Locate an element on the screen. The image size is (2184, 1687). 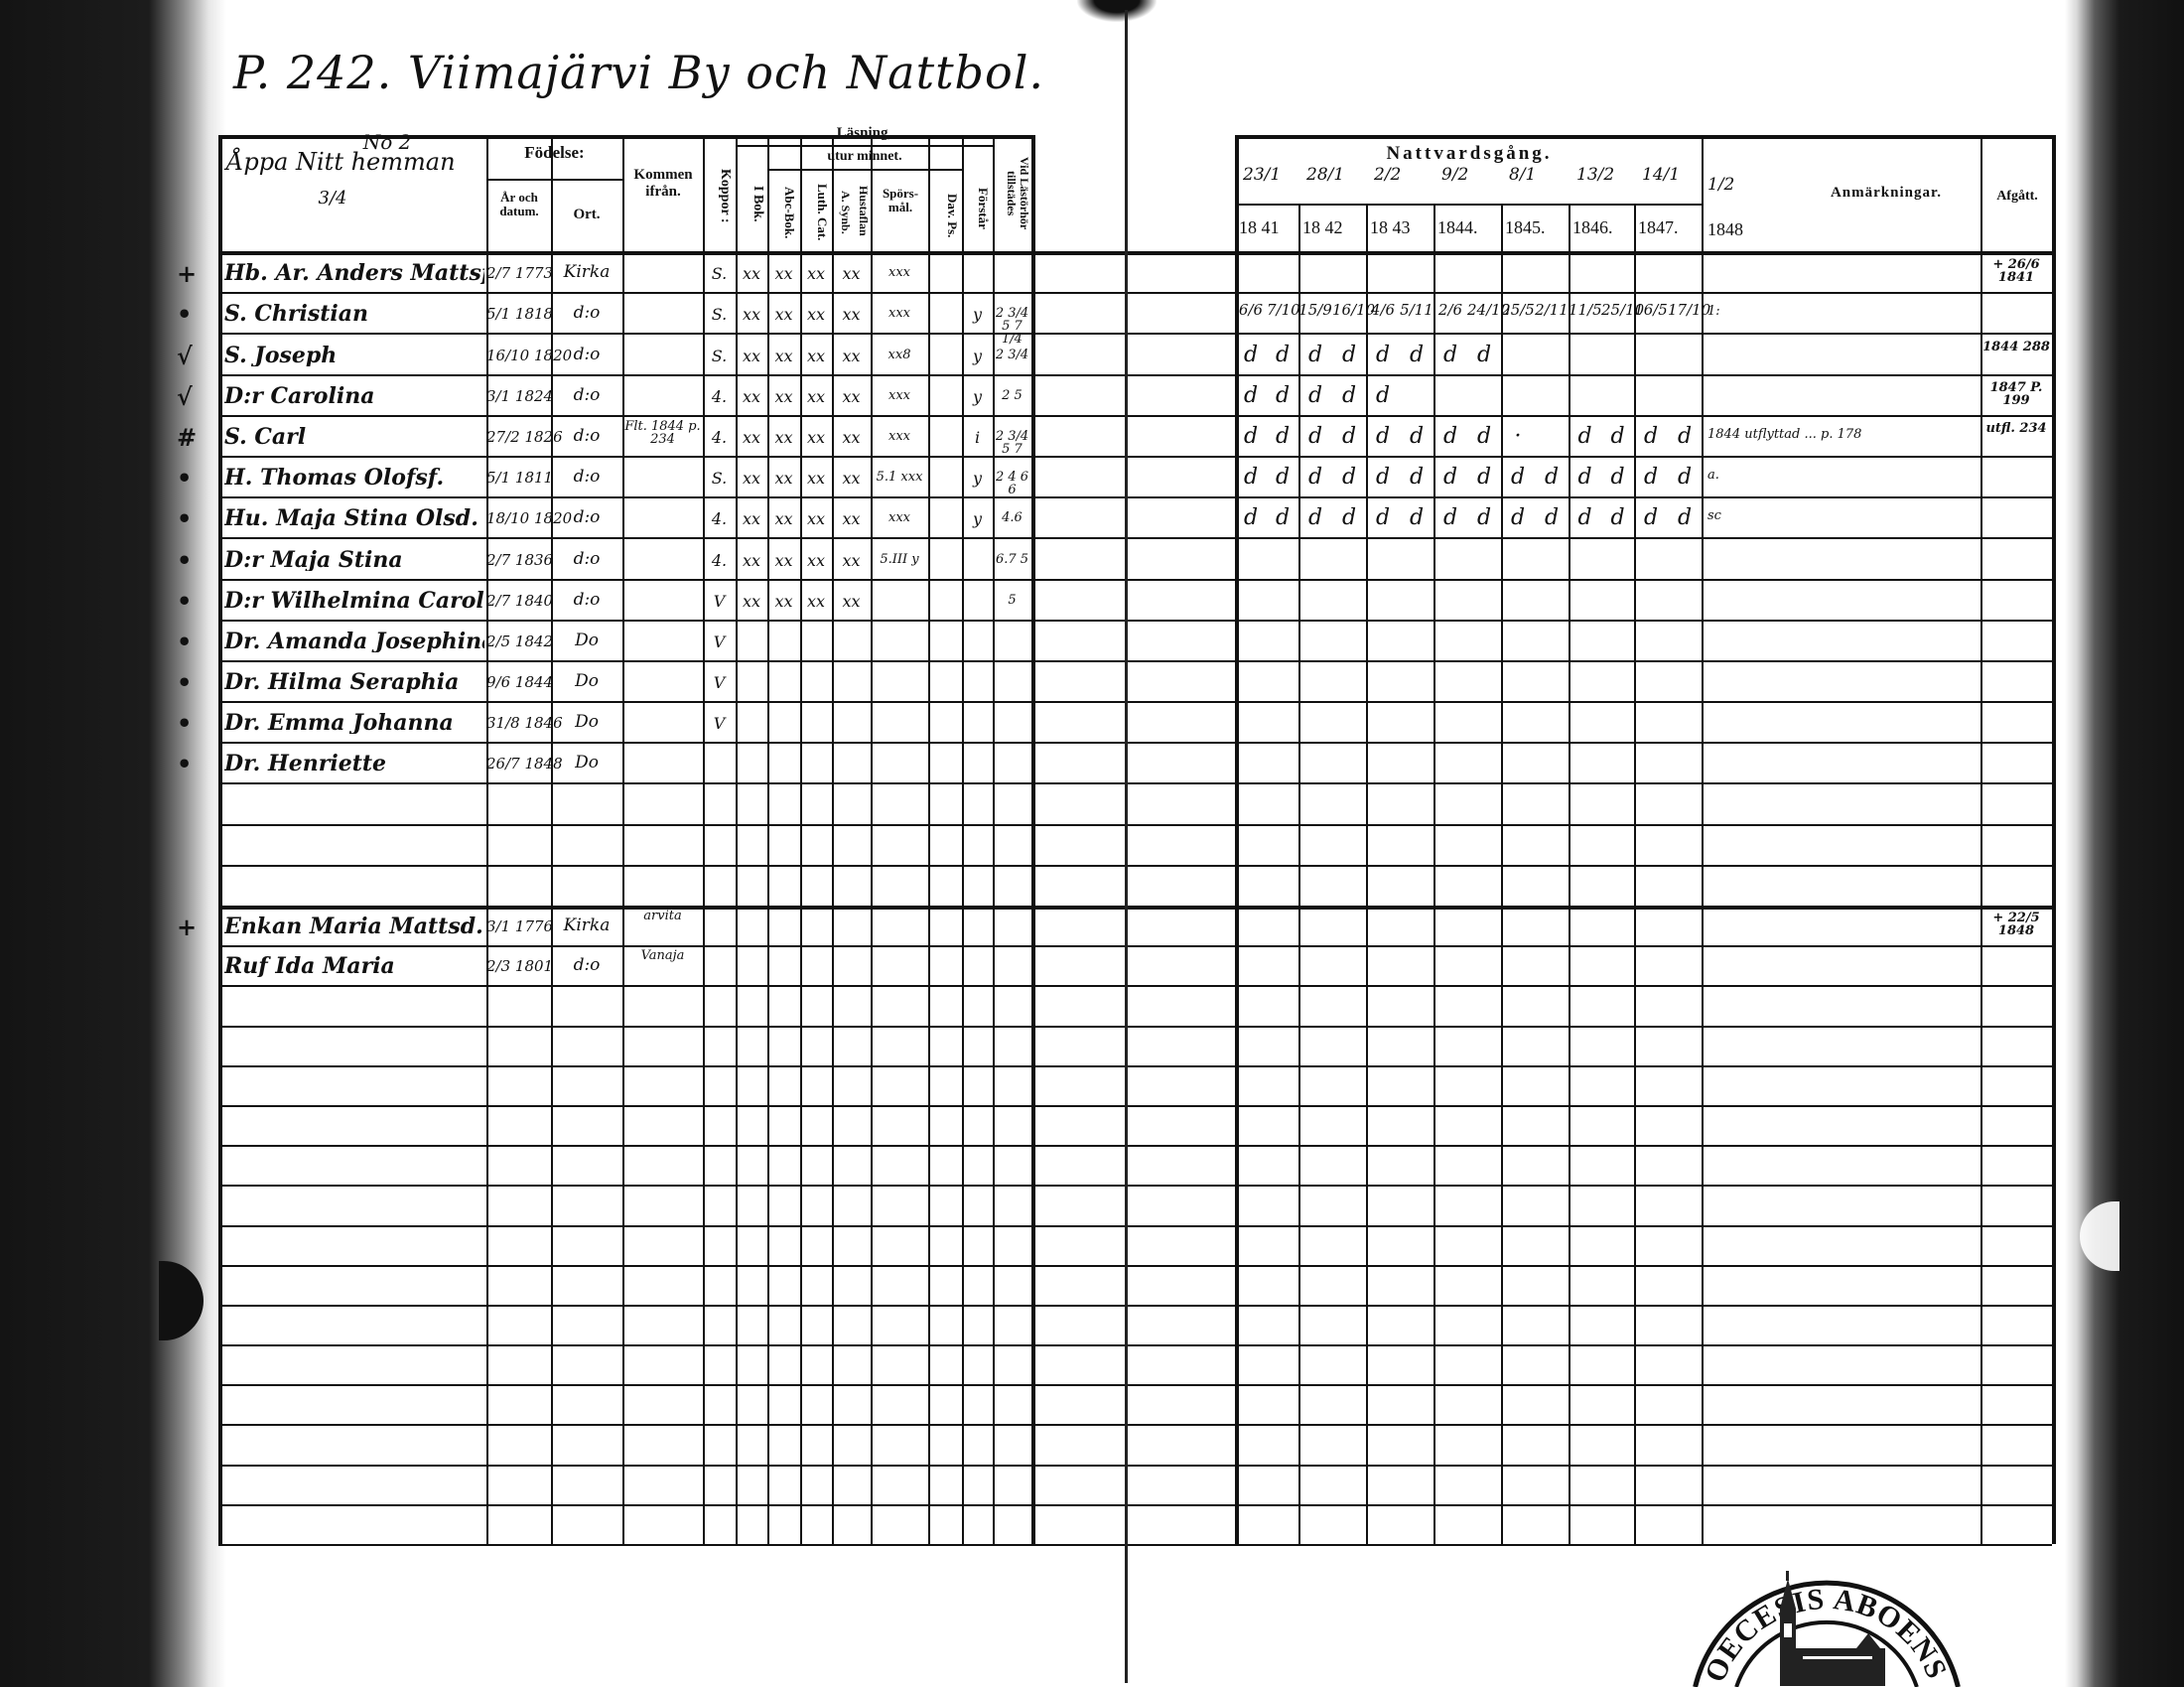
person-name: Dr. Amanda Josephina is located at coordinates (354, 641).